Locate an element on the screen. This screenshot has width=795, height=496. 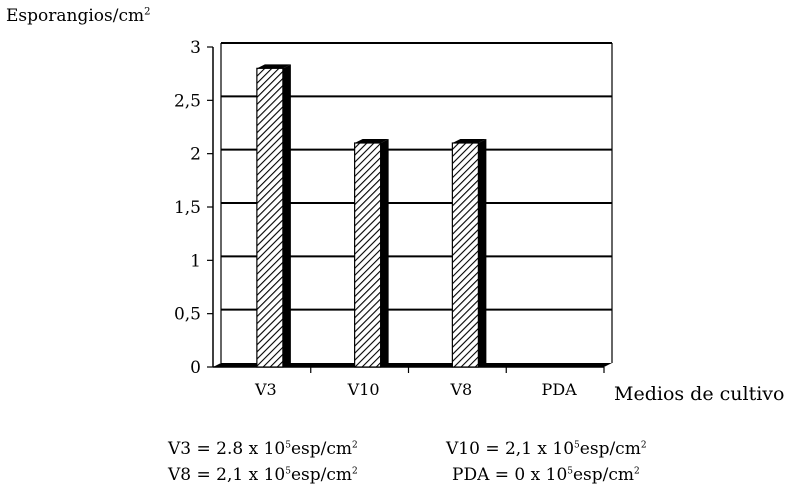
y-tick-label: 2 is located at coordinates (195, 155).